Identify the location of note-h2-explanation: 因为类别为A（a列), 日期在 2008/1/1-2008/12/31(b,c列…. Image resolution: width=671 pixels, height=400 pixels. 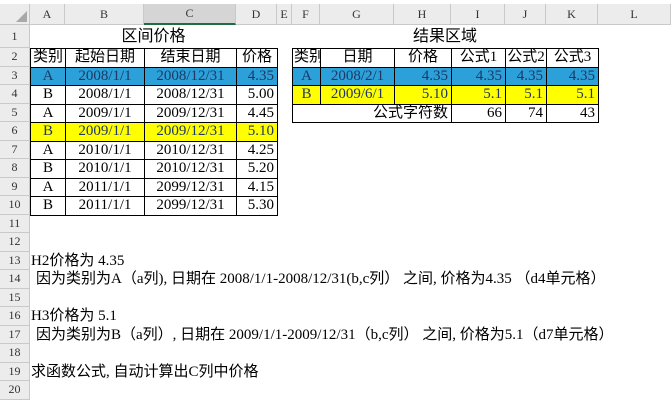
(321, 279).